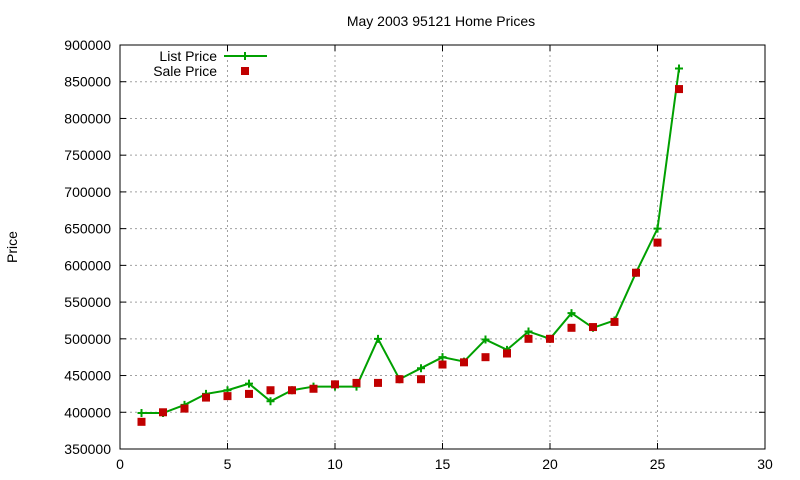  I want to click on x-tick-label: 10, so click(335, 464).